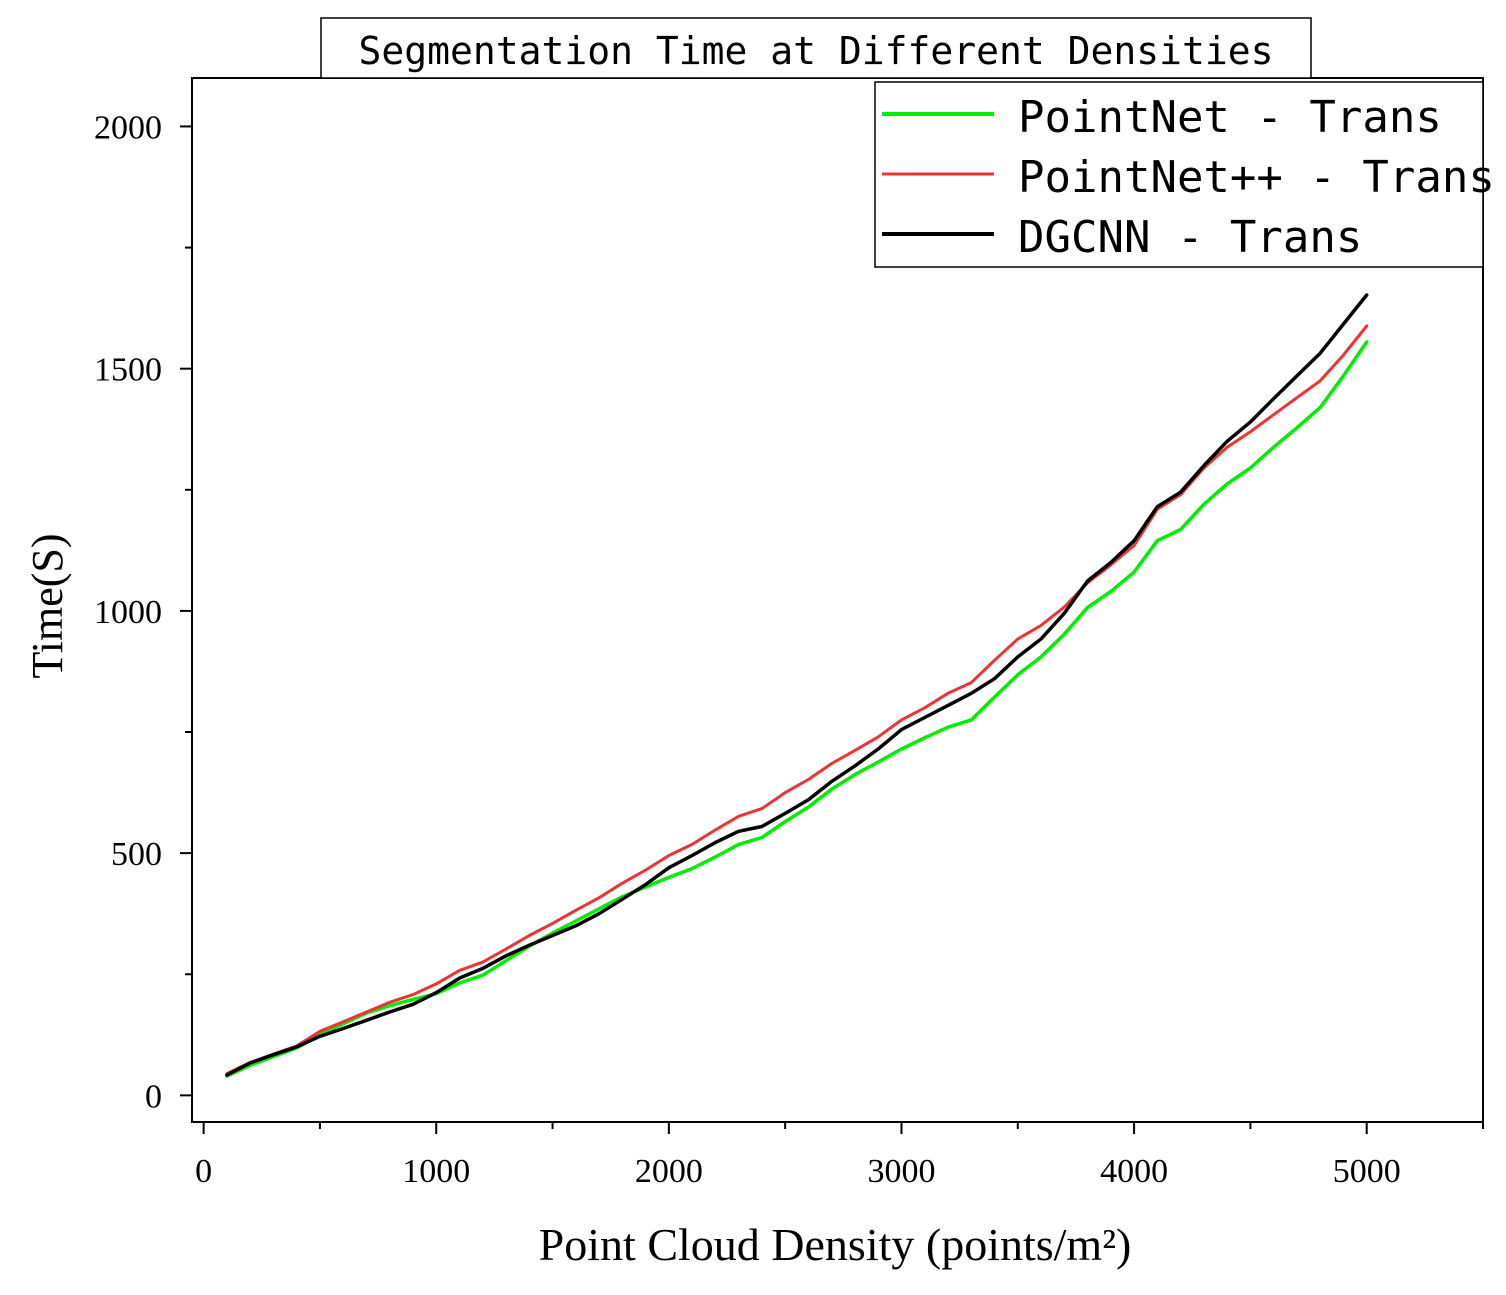 The width and height of the screenshot is (1506, 1295). Describe the element at coordinates (1134, 1171) in the screenshot. I see `x-tick-label: 4000` at that location.